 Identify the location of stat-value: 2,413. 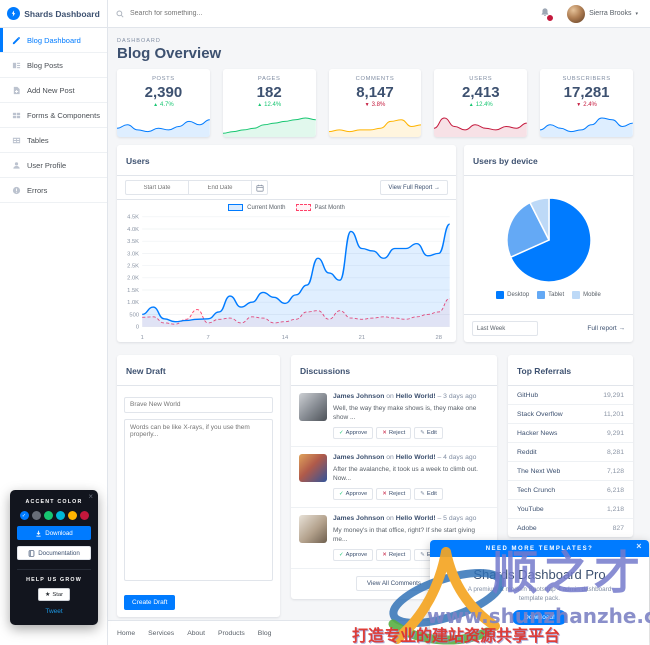
(481, 92).